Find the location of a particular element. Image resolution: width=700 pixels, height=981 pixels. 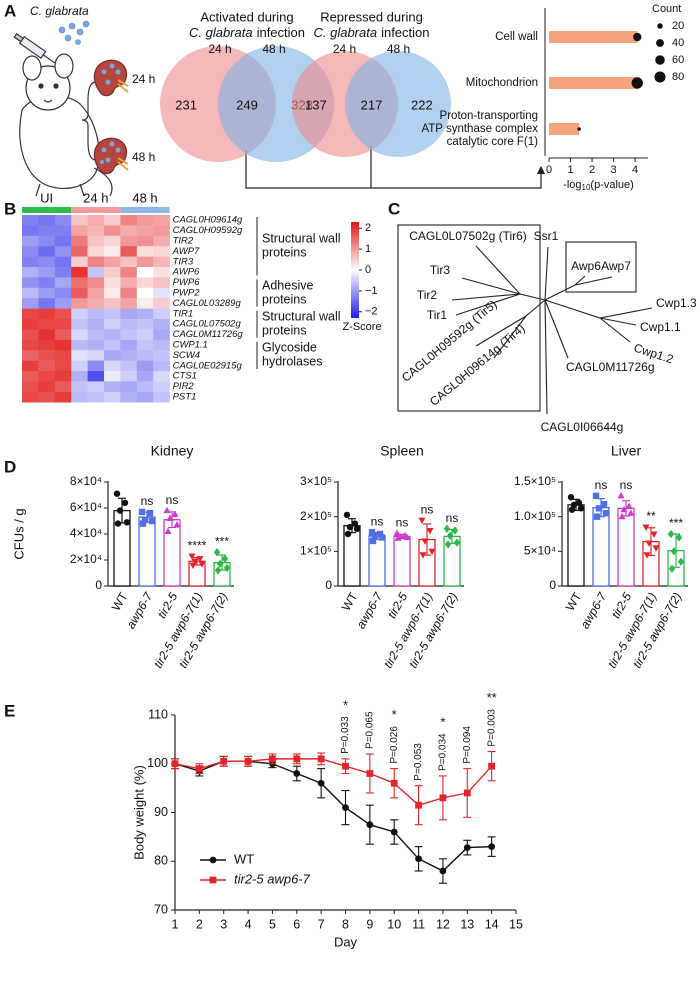

tree-label: CAGL0M11726g is located at coordinates (610, 367).